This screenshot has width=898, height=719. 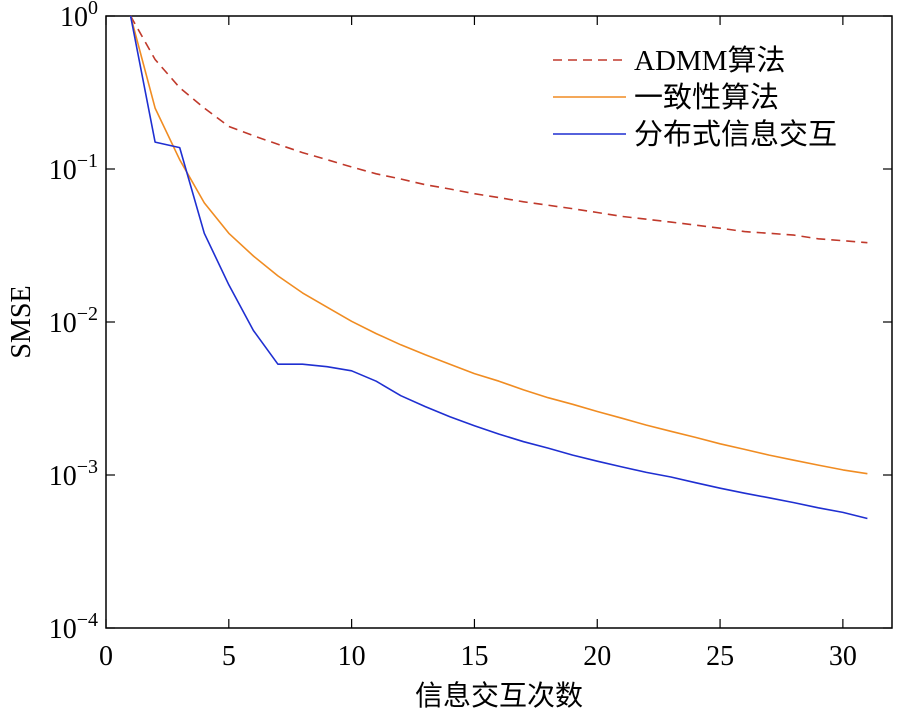 What do you see at coordinates (73, 168) in the screenshot?
I see `y-tick-label: 10⁻¹` at bounding box center [73, 168].